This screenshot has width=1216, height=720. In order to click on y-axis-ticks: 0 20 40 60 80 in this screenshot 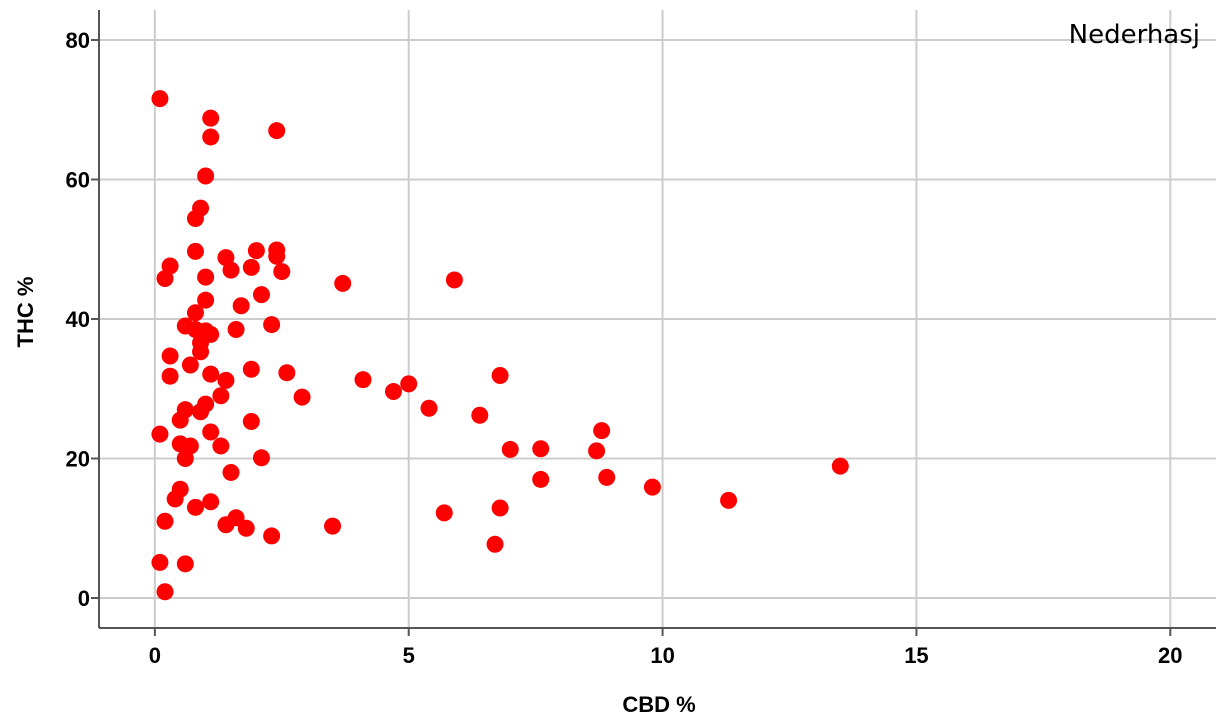, I will do `click(82, 319)`.